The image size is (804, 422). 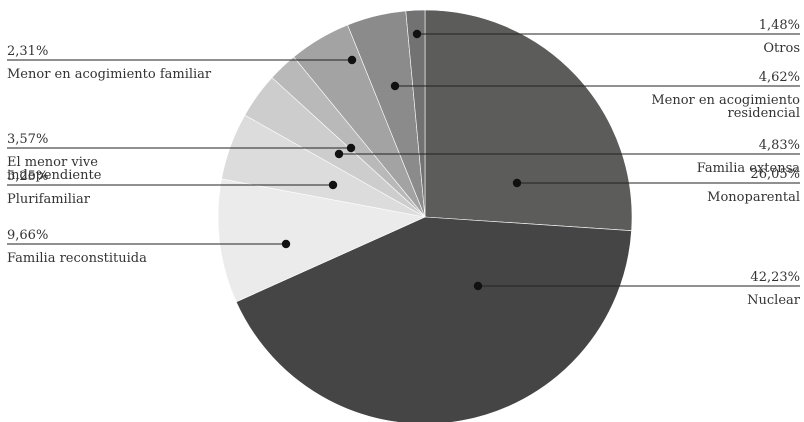 What do you see at coordinates (775, 277) in the screenshot?
I see `value-label-nuclear: 42,23%` at bounding box center [775, 277].